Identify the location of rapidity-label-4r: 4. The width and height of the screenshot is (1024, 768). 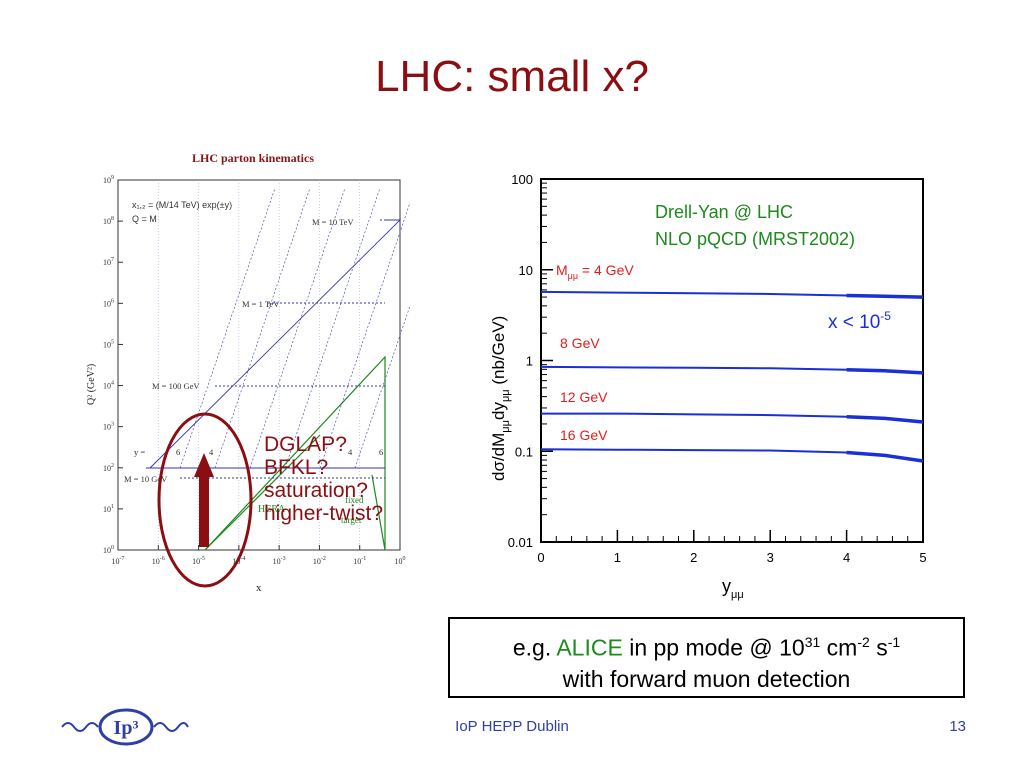
(350, 452).